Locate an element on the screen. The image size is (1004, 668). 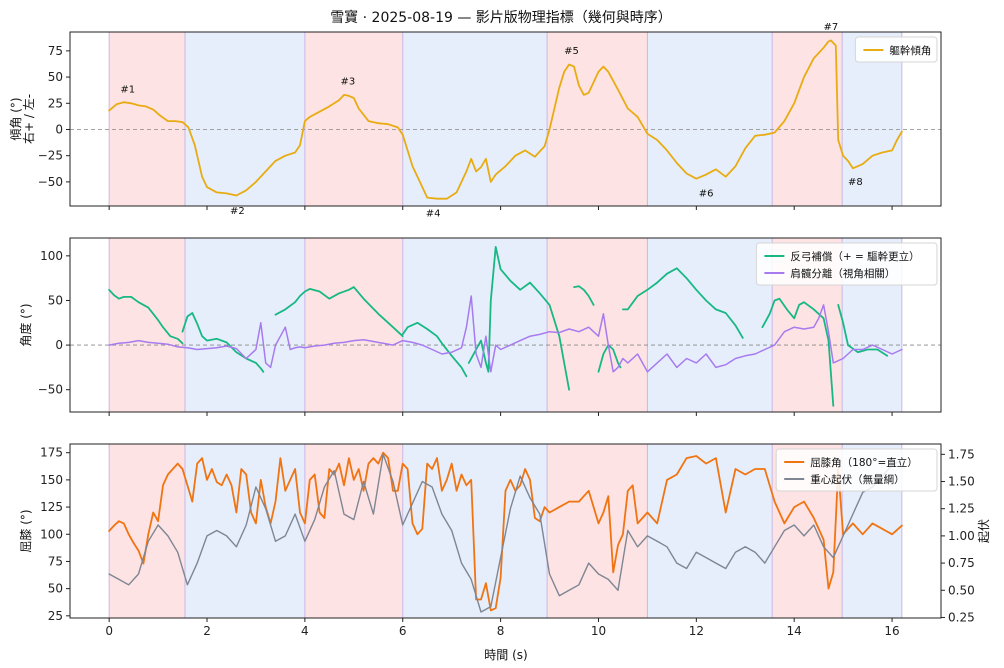
x-tick-label: 6 is located at coordinates (403, 631).